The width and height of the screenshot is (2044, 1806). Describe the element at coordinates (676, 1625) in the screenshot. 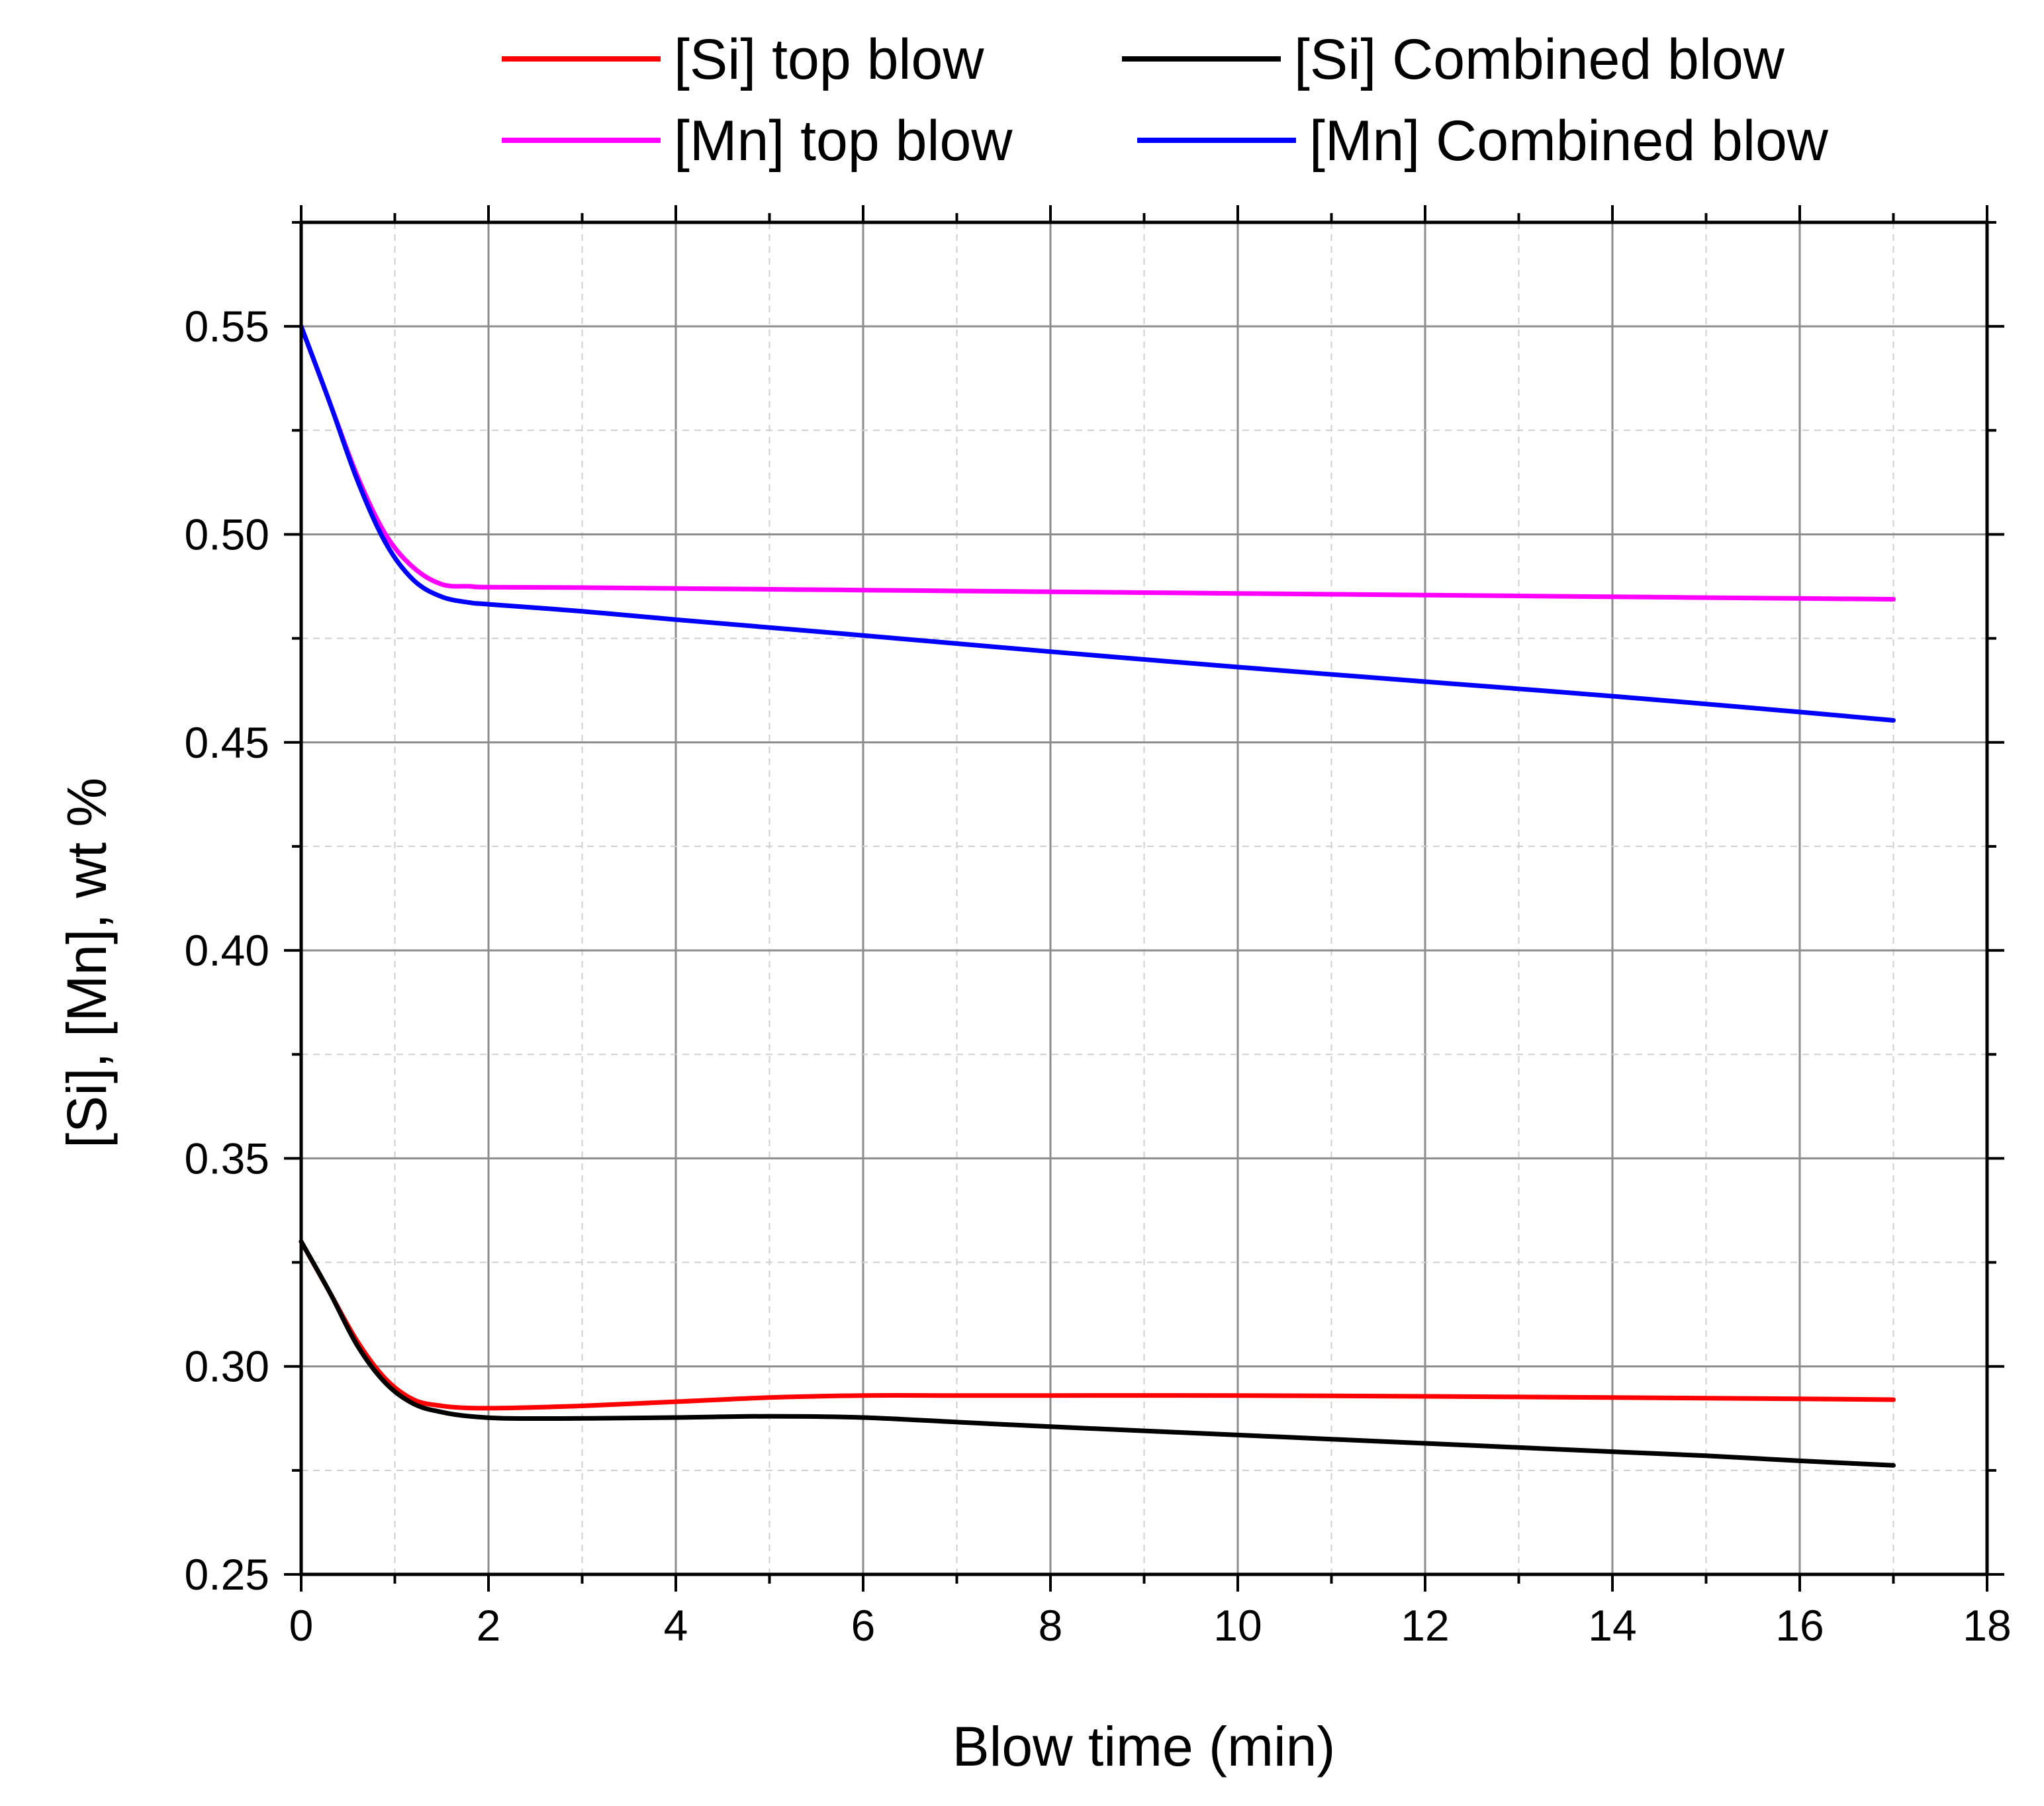

I see `x-tick-label: 4` at that location.